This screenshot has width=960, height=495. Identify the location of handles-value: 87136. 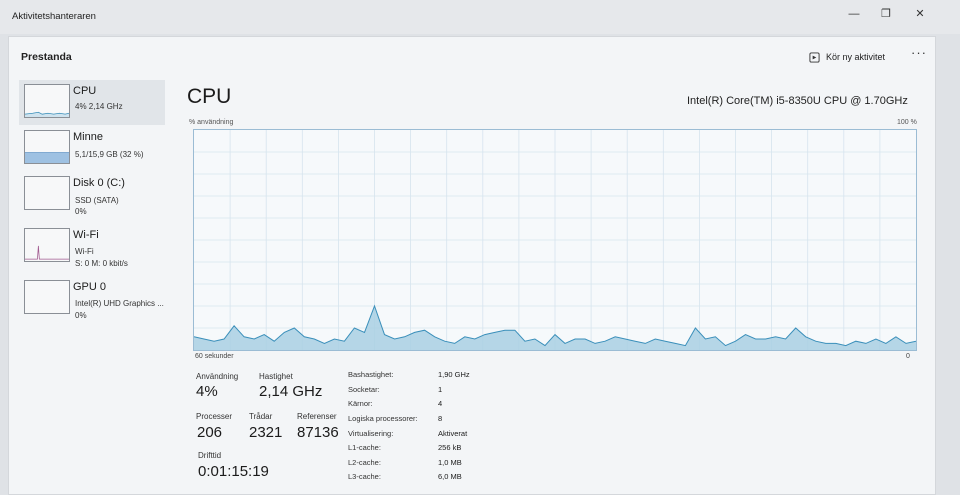
(318, 432).